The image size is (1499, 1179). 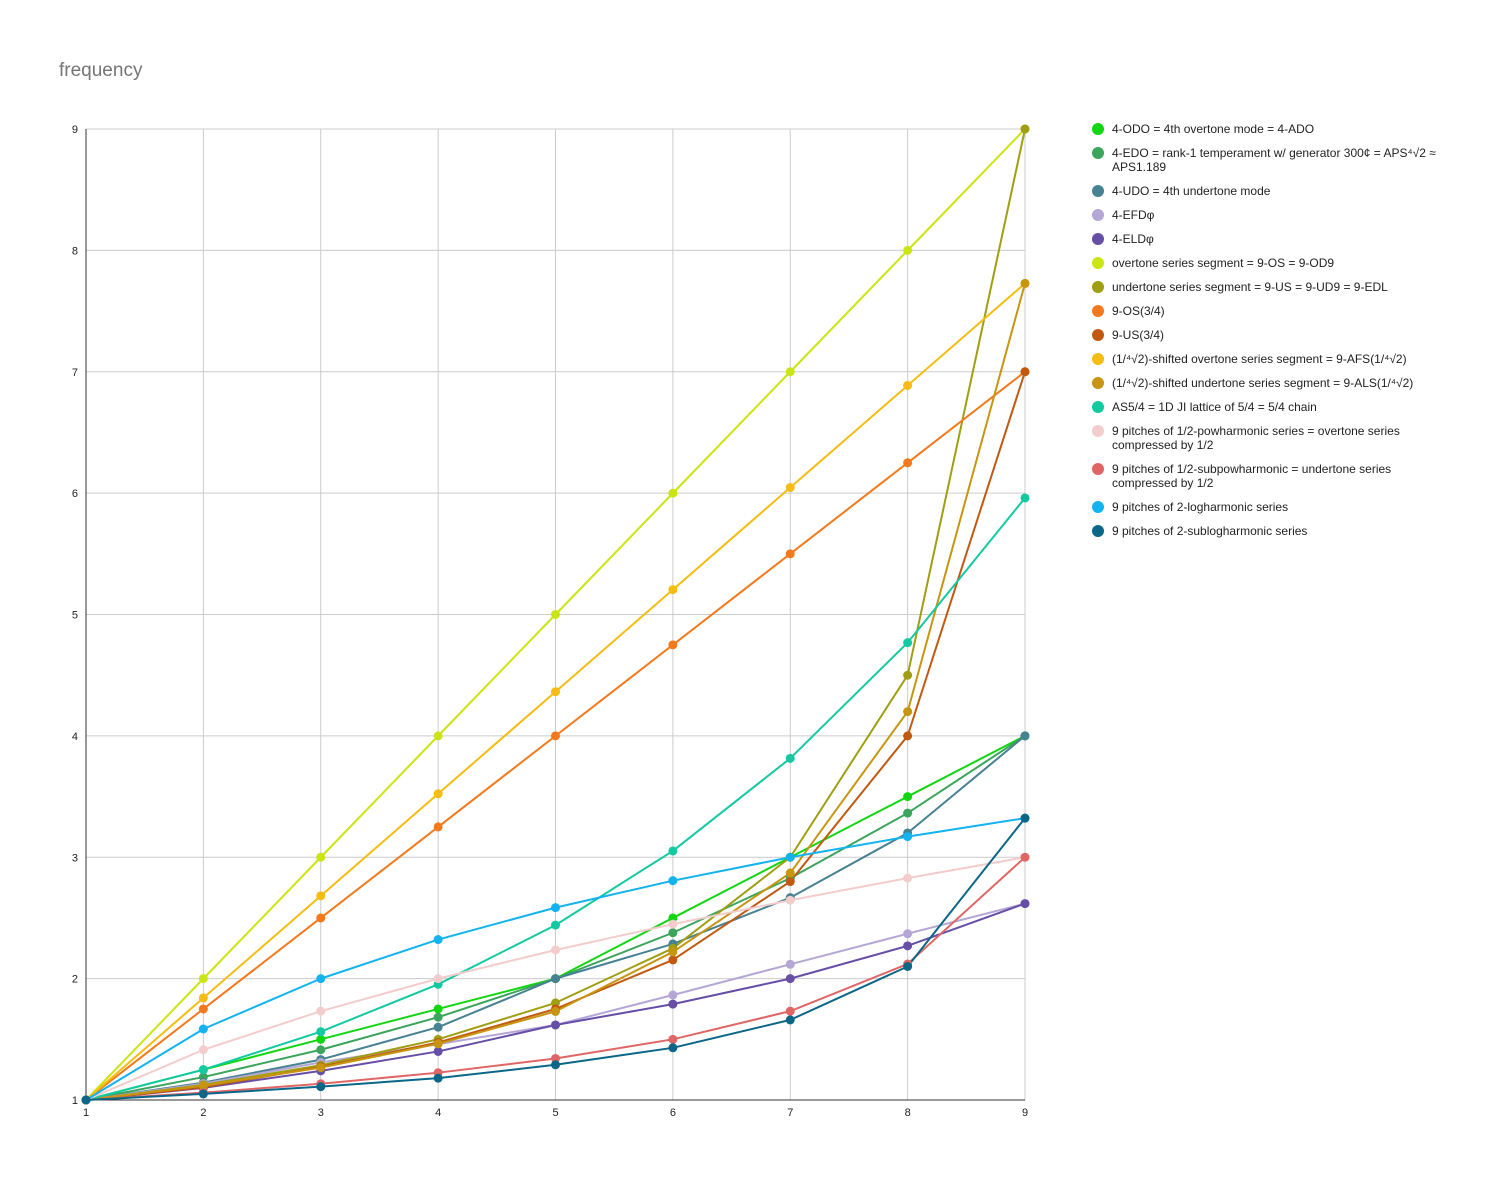 What do you see at coordinates (1133, 239) in the screenshot?
I see `legend-label: 4-ELDφ` at bounding box center [1133, 239].